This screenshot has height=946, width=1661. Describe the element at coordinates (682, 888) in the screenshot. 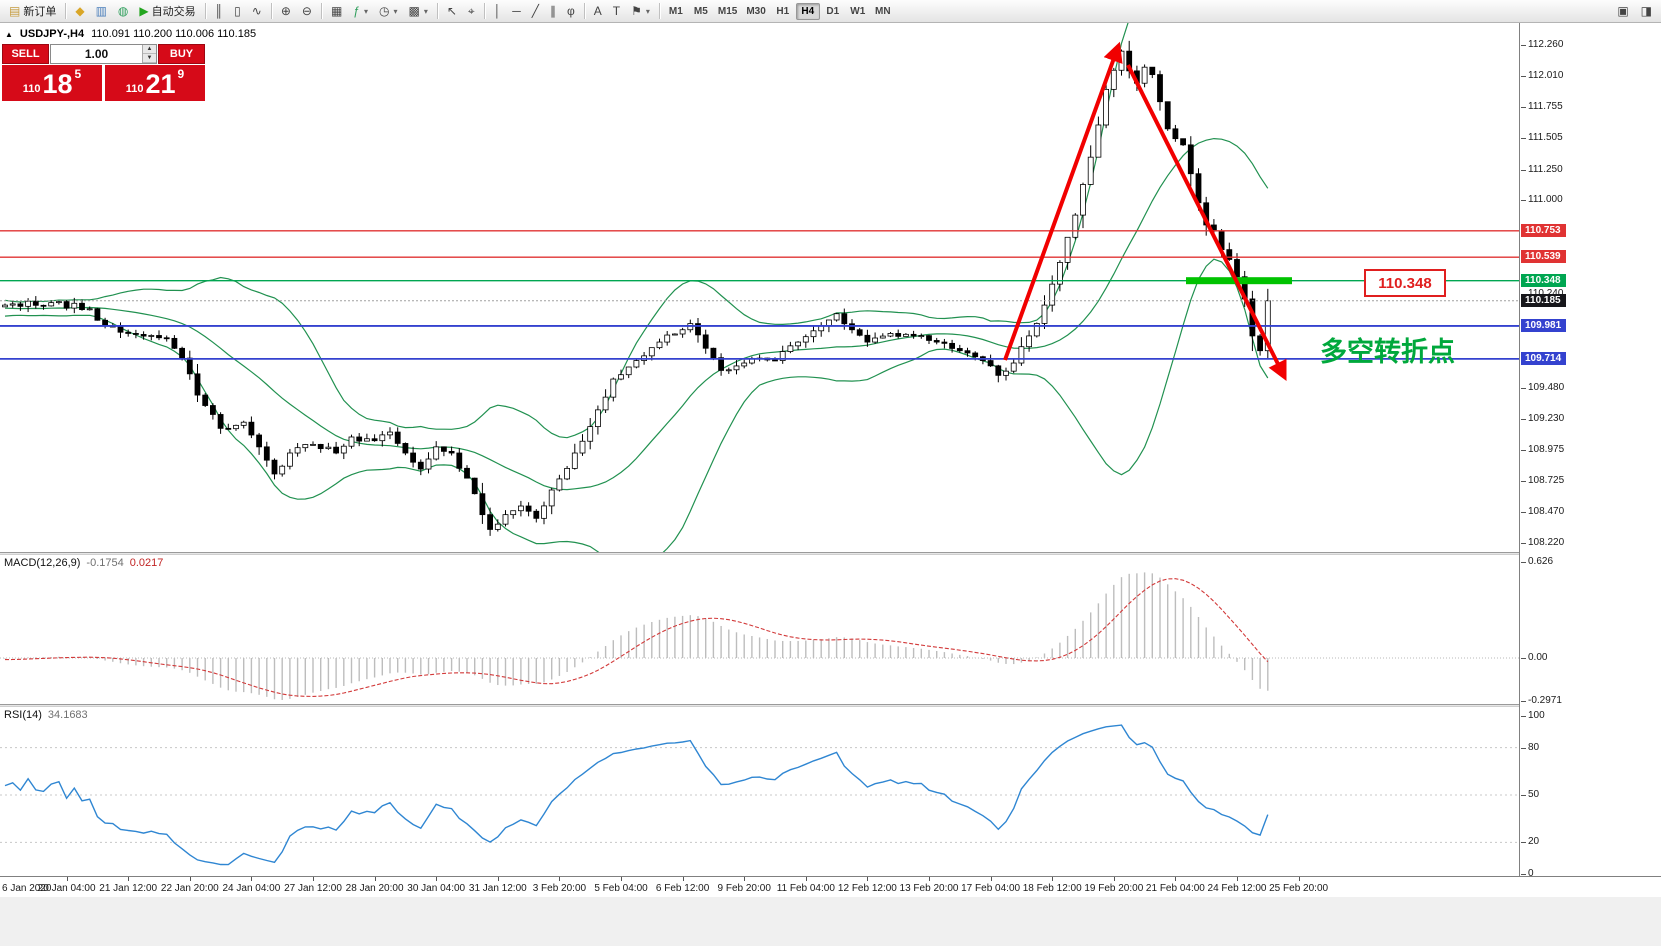

I see `time-label: 6 Feb 12:00` at that location.